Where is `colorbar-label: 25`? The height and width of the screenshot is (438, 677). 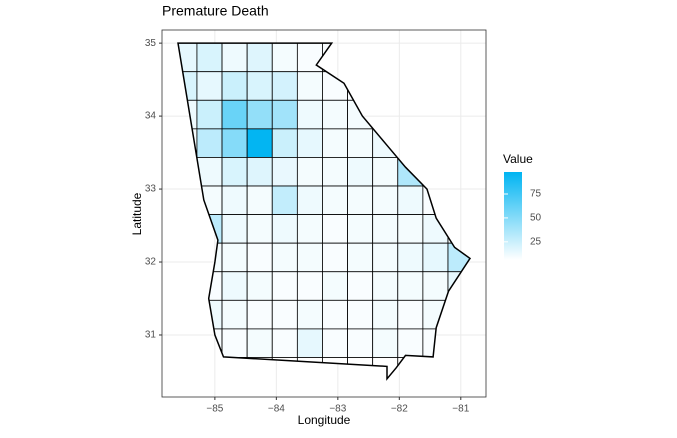
colorbar-label: 25 is located at coordinates (536, 241).